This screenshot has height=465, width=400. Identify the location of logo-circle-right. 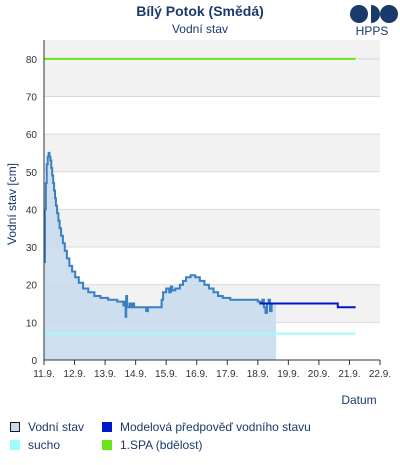
(389, 14).